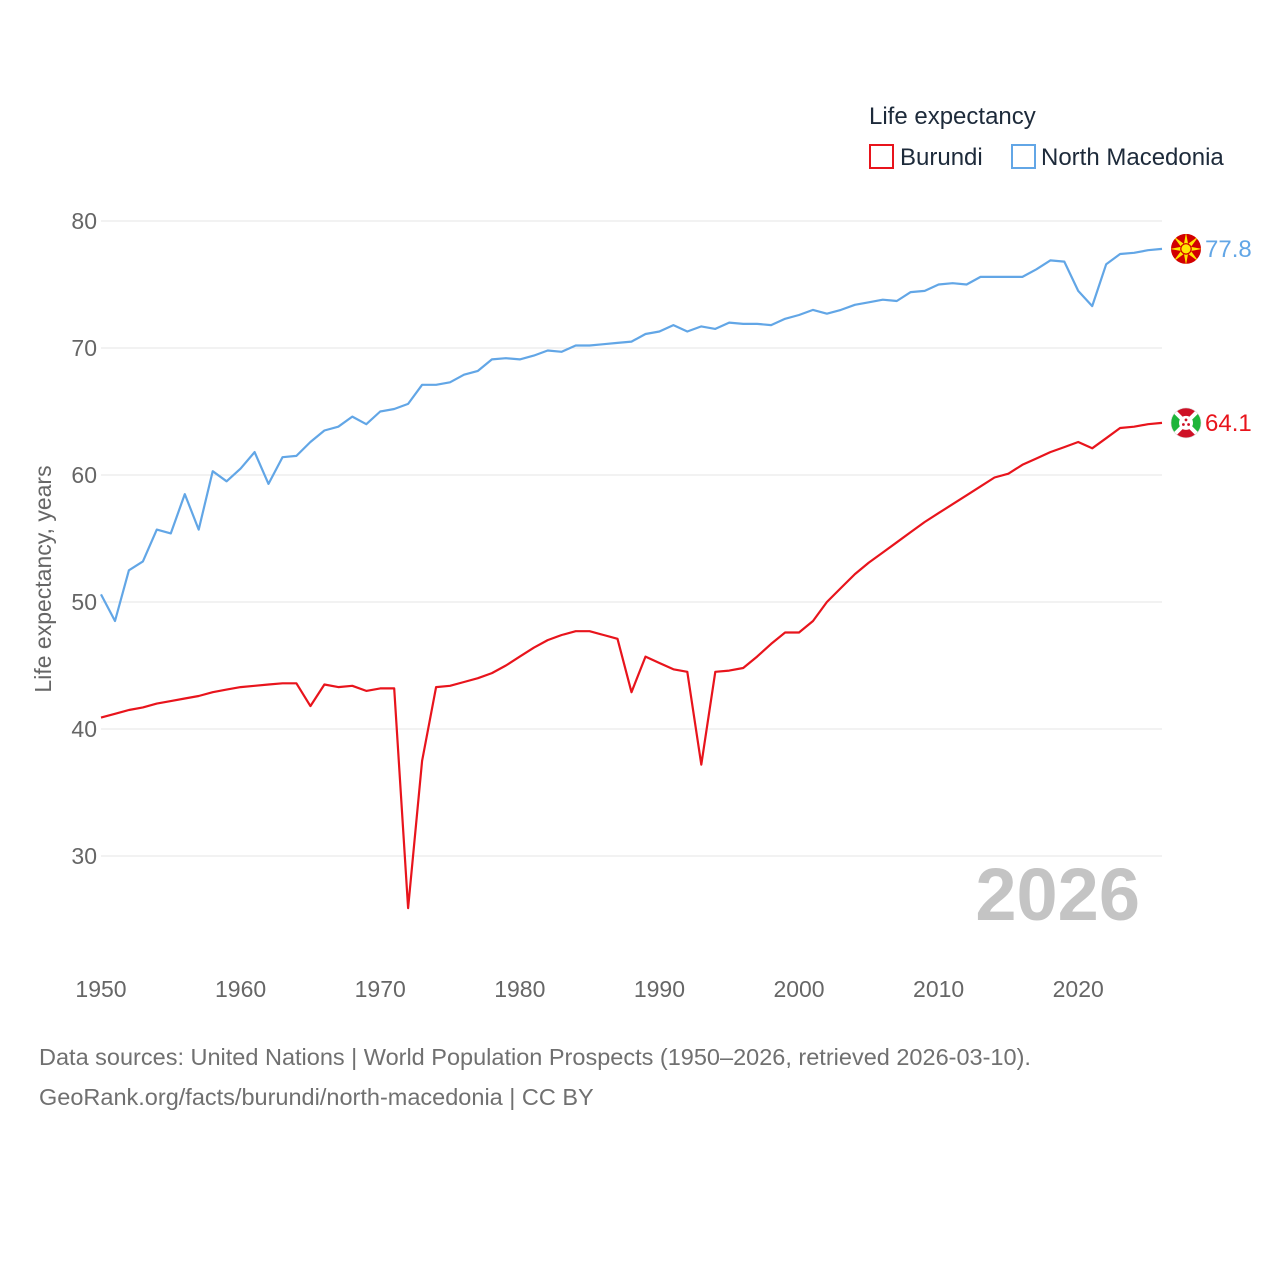 The image size is (1280, 1280). What do you see at coordinates (798, 989) in the screenshot?
I see `x-tick-label: 2000` at bounding box center [798, 989].